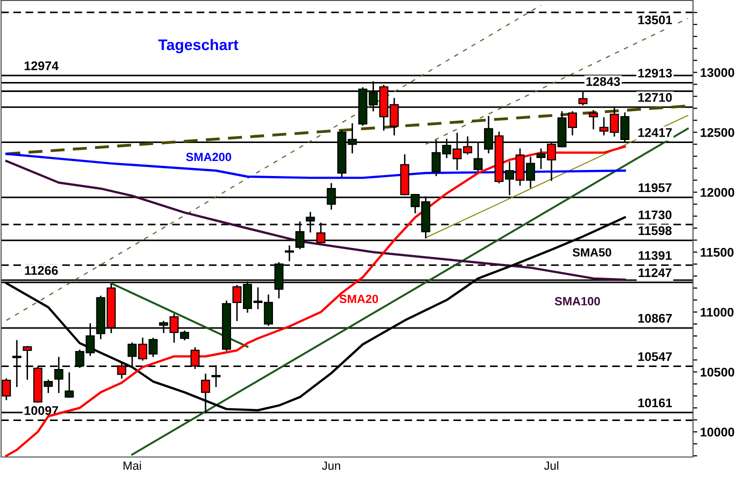  Describe the element at coordinates (209, 157) in the screenshot. I see `series-label: SMA200` at that location.